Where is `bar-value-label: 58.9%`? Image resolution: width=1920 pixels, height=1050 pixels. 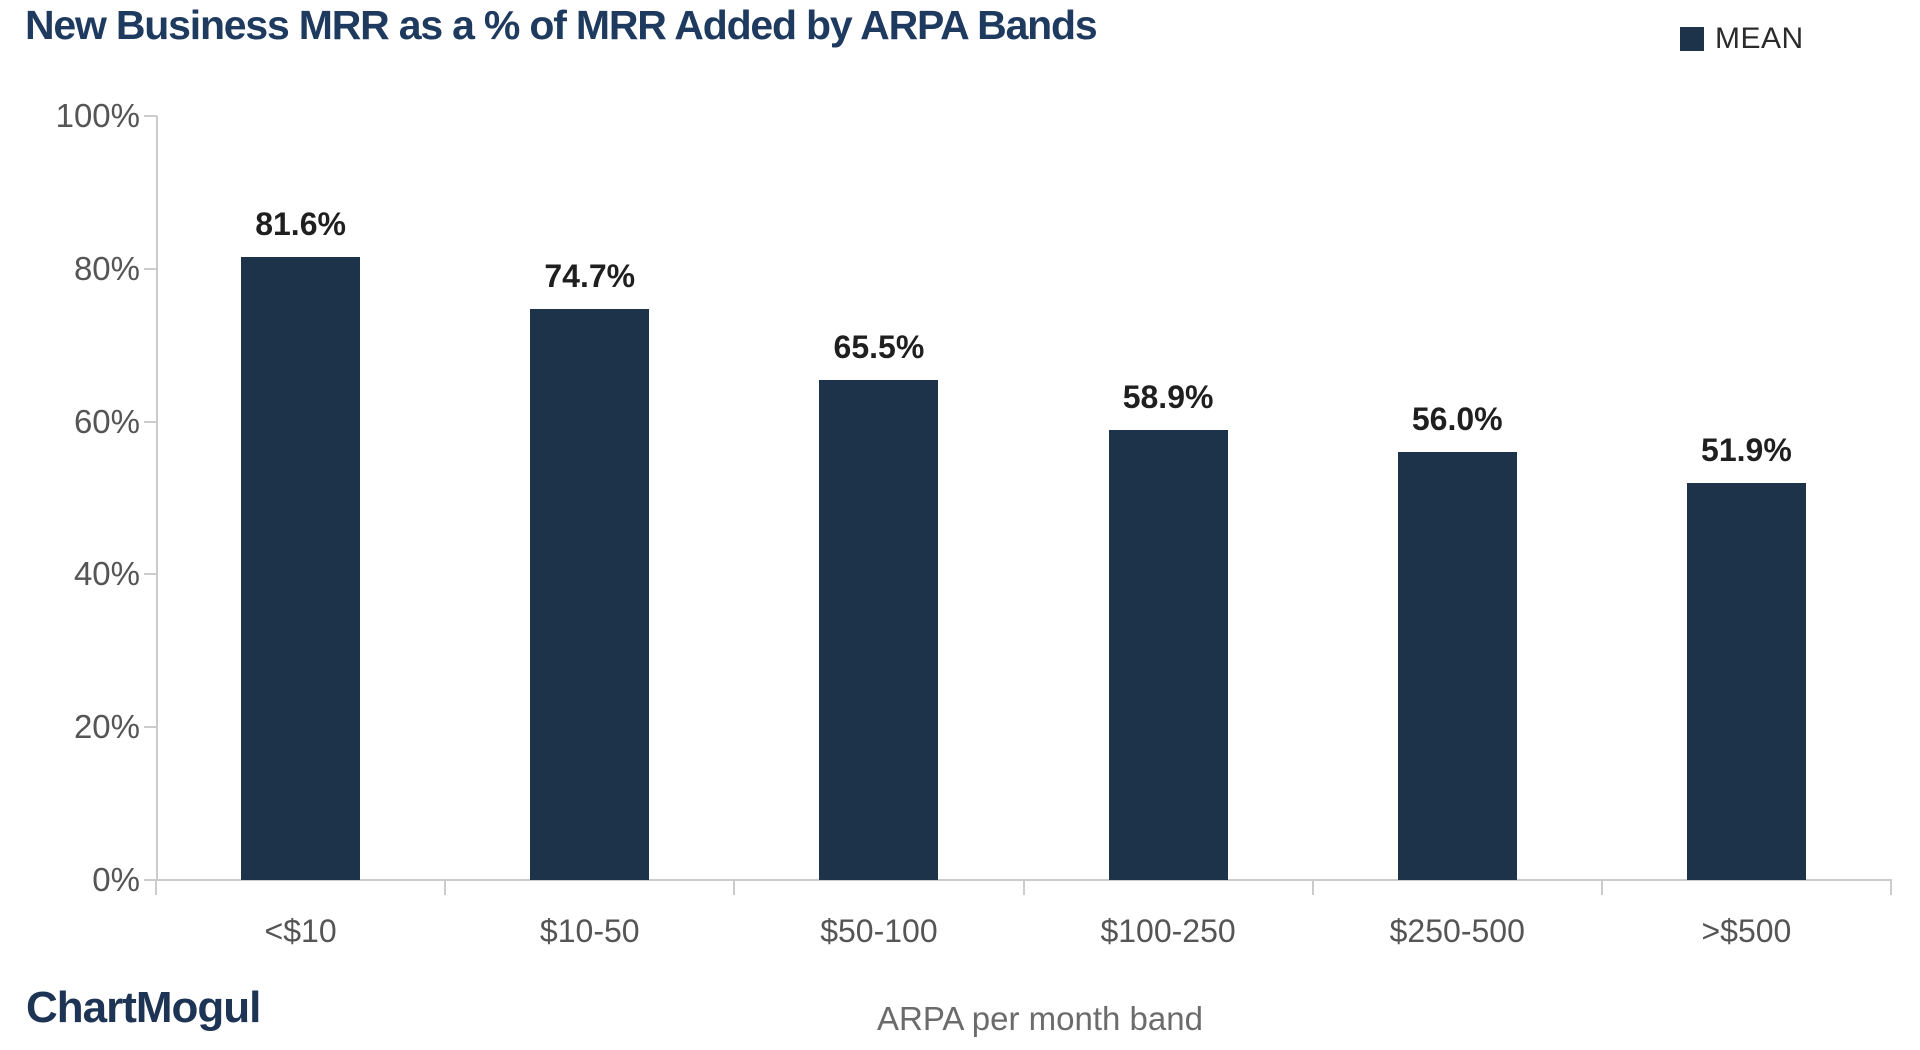
bar-value-label: 58.9% is located at coordinates (1168, 397).